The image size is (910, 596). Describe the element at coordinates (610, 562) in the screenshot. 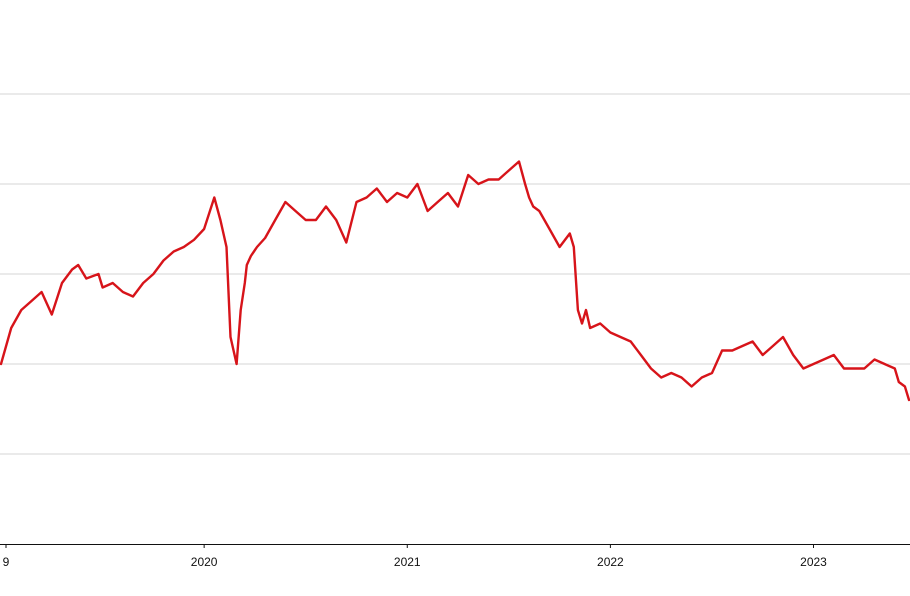

I see `x-tick-label: 2022` at that location.